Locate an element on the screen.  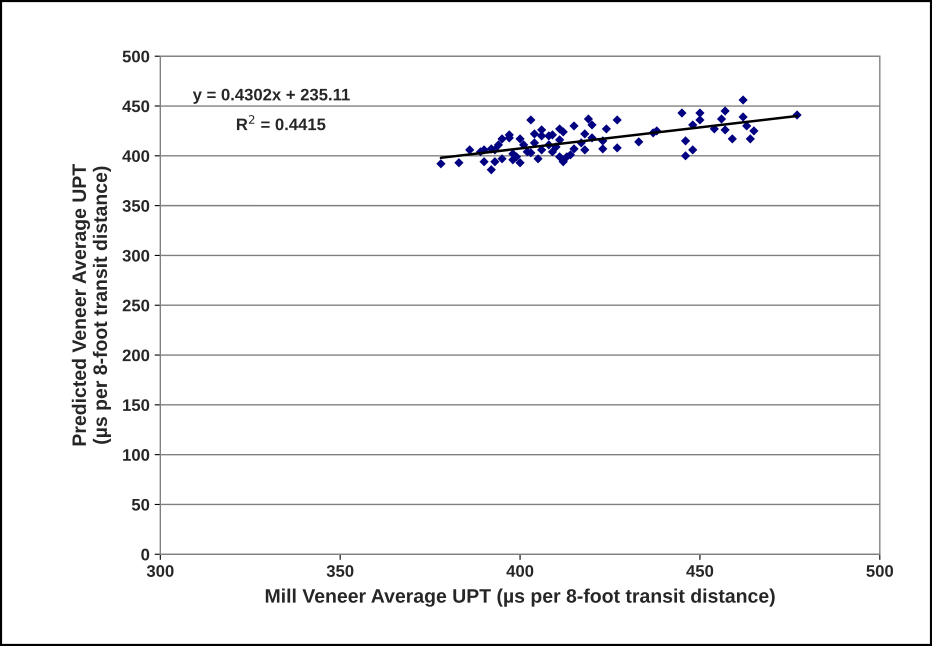
y-tick-label: 350 is located at coordinates (136, 206).